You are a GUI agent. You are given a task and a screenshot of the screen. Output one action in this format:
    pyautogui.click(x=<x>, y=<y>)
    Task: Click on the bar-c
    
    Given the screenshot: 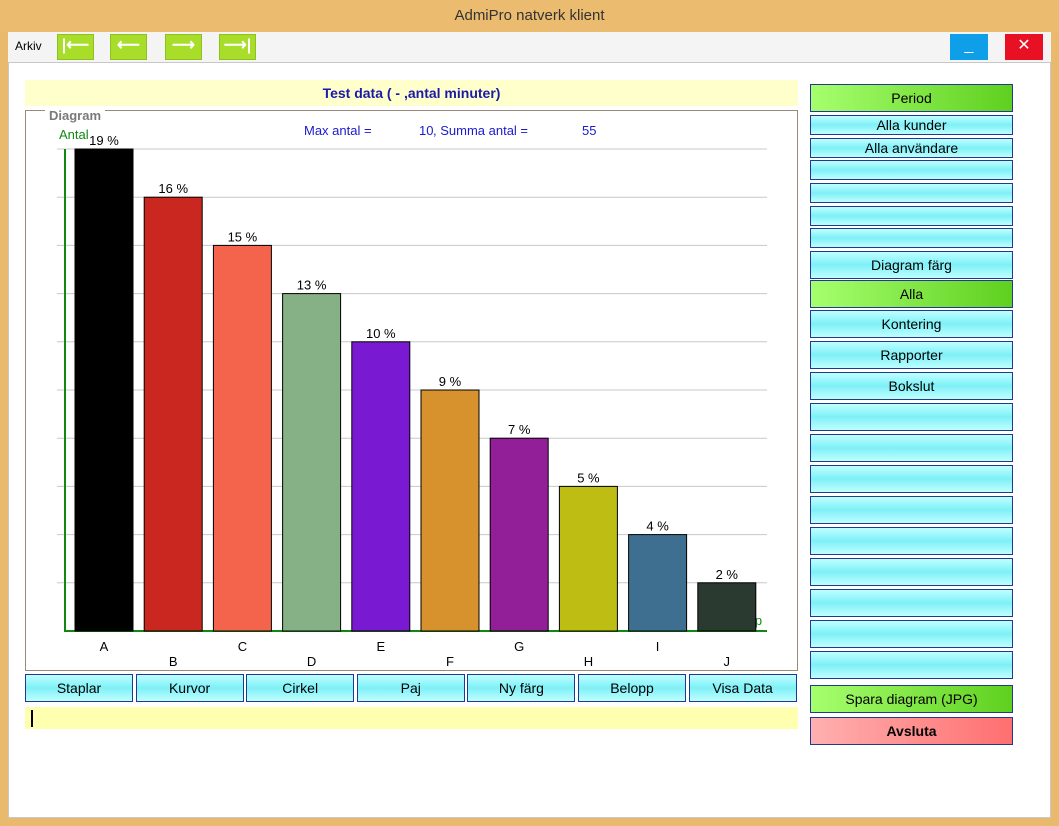 What is the action you would take?
    pyautogui.click(x=242, y=438)
    